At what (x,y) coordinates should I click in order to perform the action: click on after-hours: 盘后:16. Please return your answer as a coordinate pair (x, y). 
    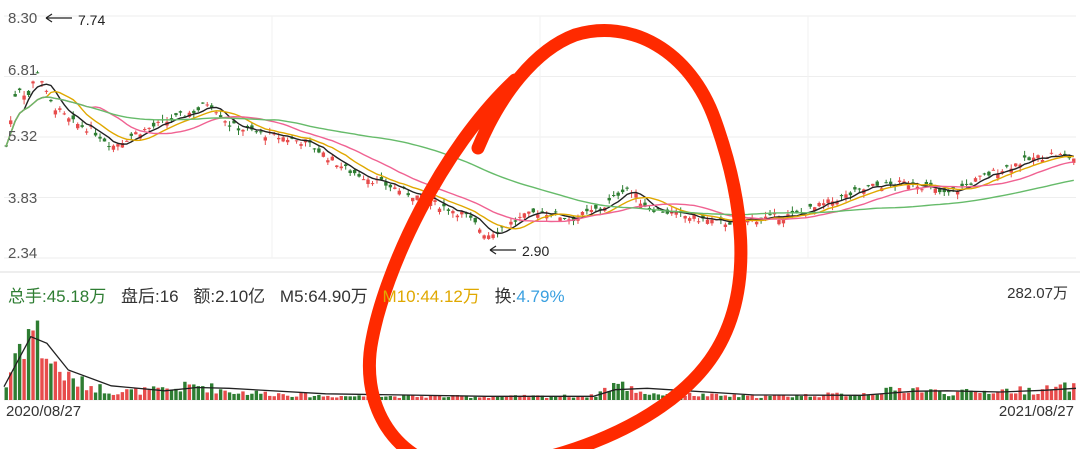
    Looking at the image, I should click on (150, 296).